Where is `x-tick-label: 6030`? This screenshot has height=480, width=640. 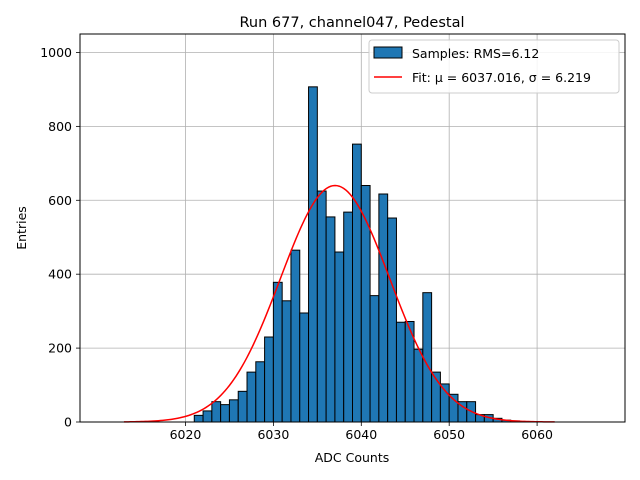
x-tick-label: 6030 is located at coordinates (273, 434).